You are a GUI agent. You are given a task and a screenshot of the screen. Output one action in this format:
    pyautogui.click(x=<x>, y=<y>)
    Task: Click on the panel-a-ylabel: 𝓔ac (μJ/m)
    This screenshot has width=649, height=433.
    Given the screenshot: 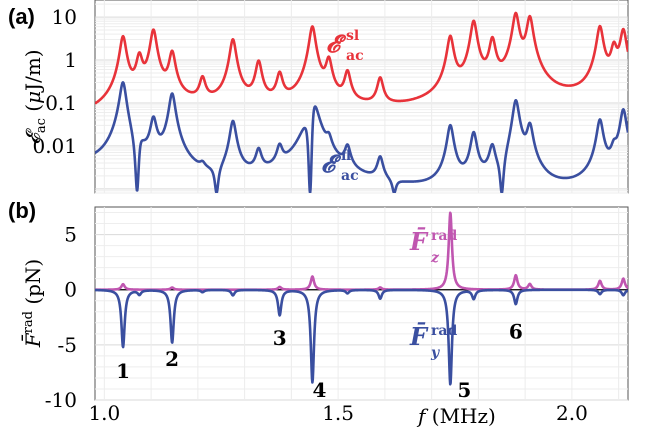 What is the action you would take?
    pyautogui.click(x=35, y=96)
    